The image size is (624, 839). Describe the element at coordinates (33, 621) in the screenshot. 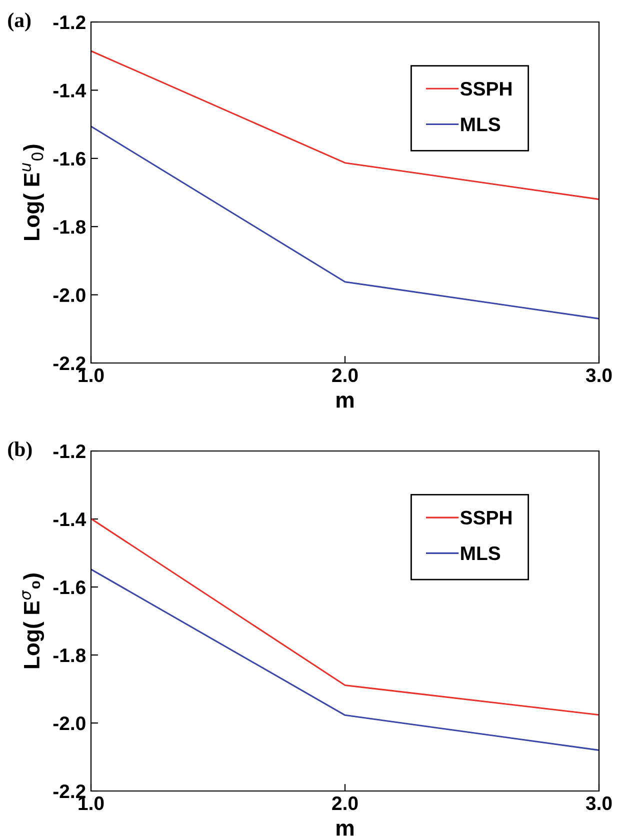

I see `y-axis-title: Log( E$^{σ}$₀)` at that location.